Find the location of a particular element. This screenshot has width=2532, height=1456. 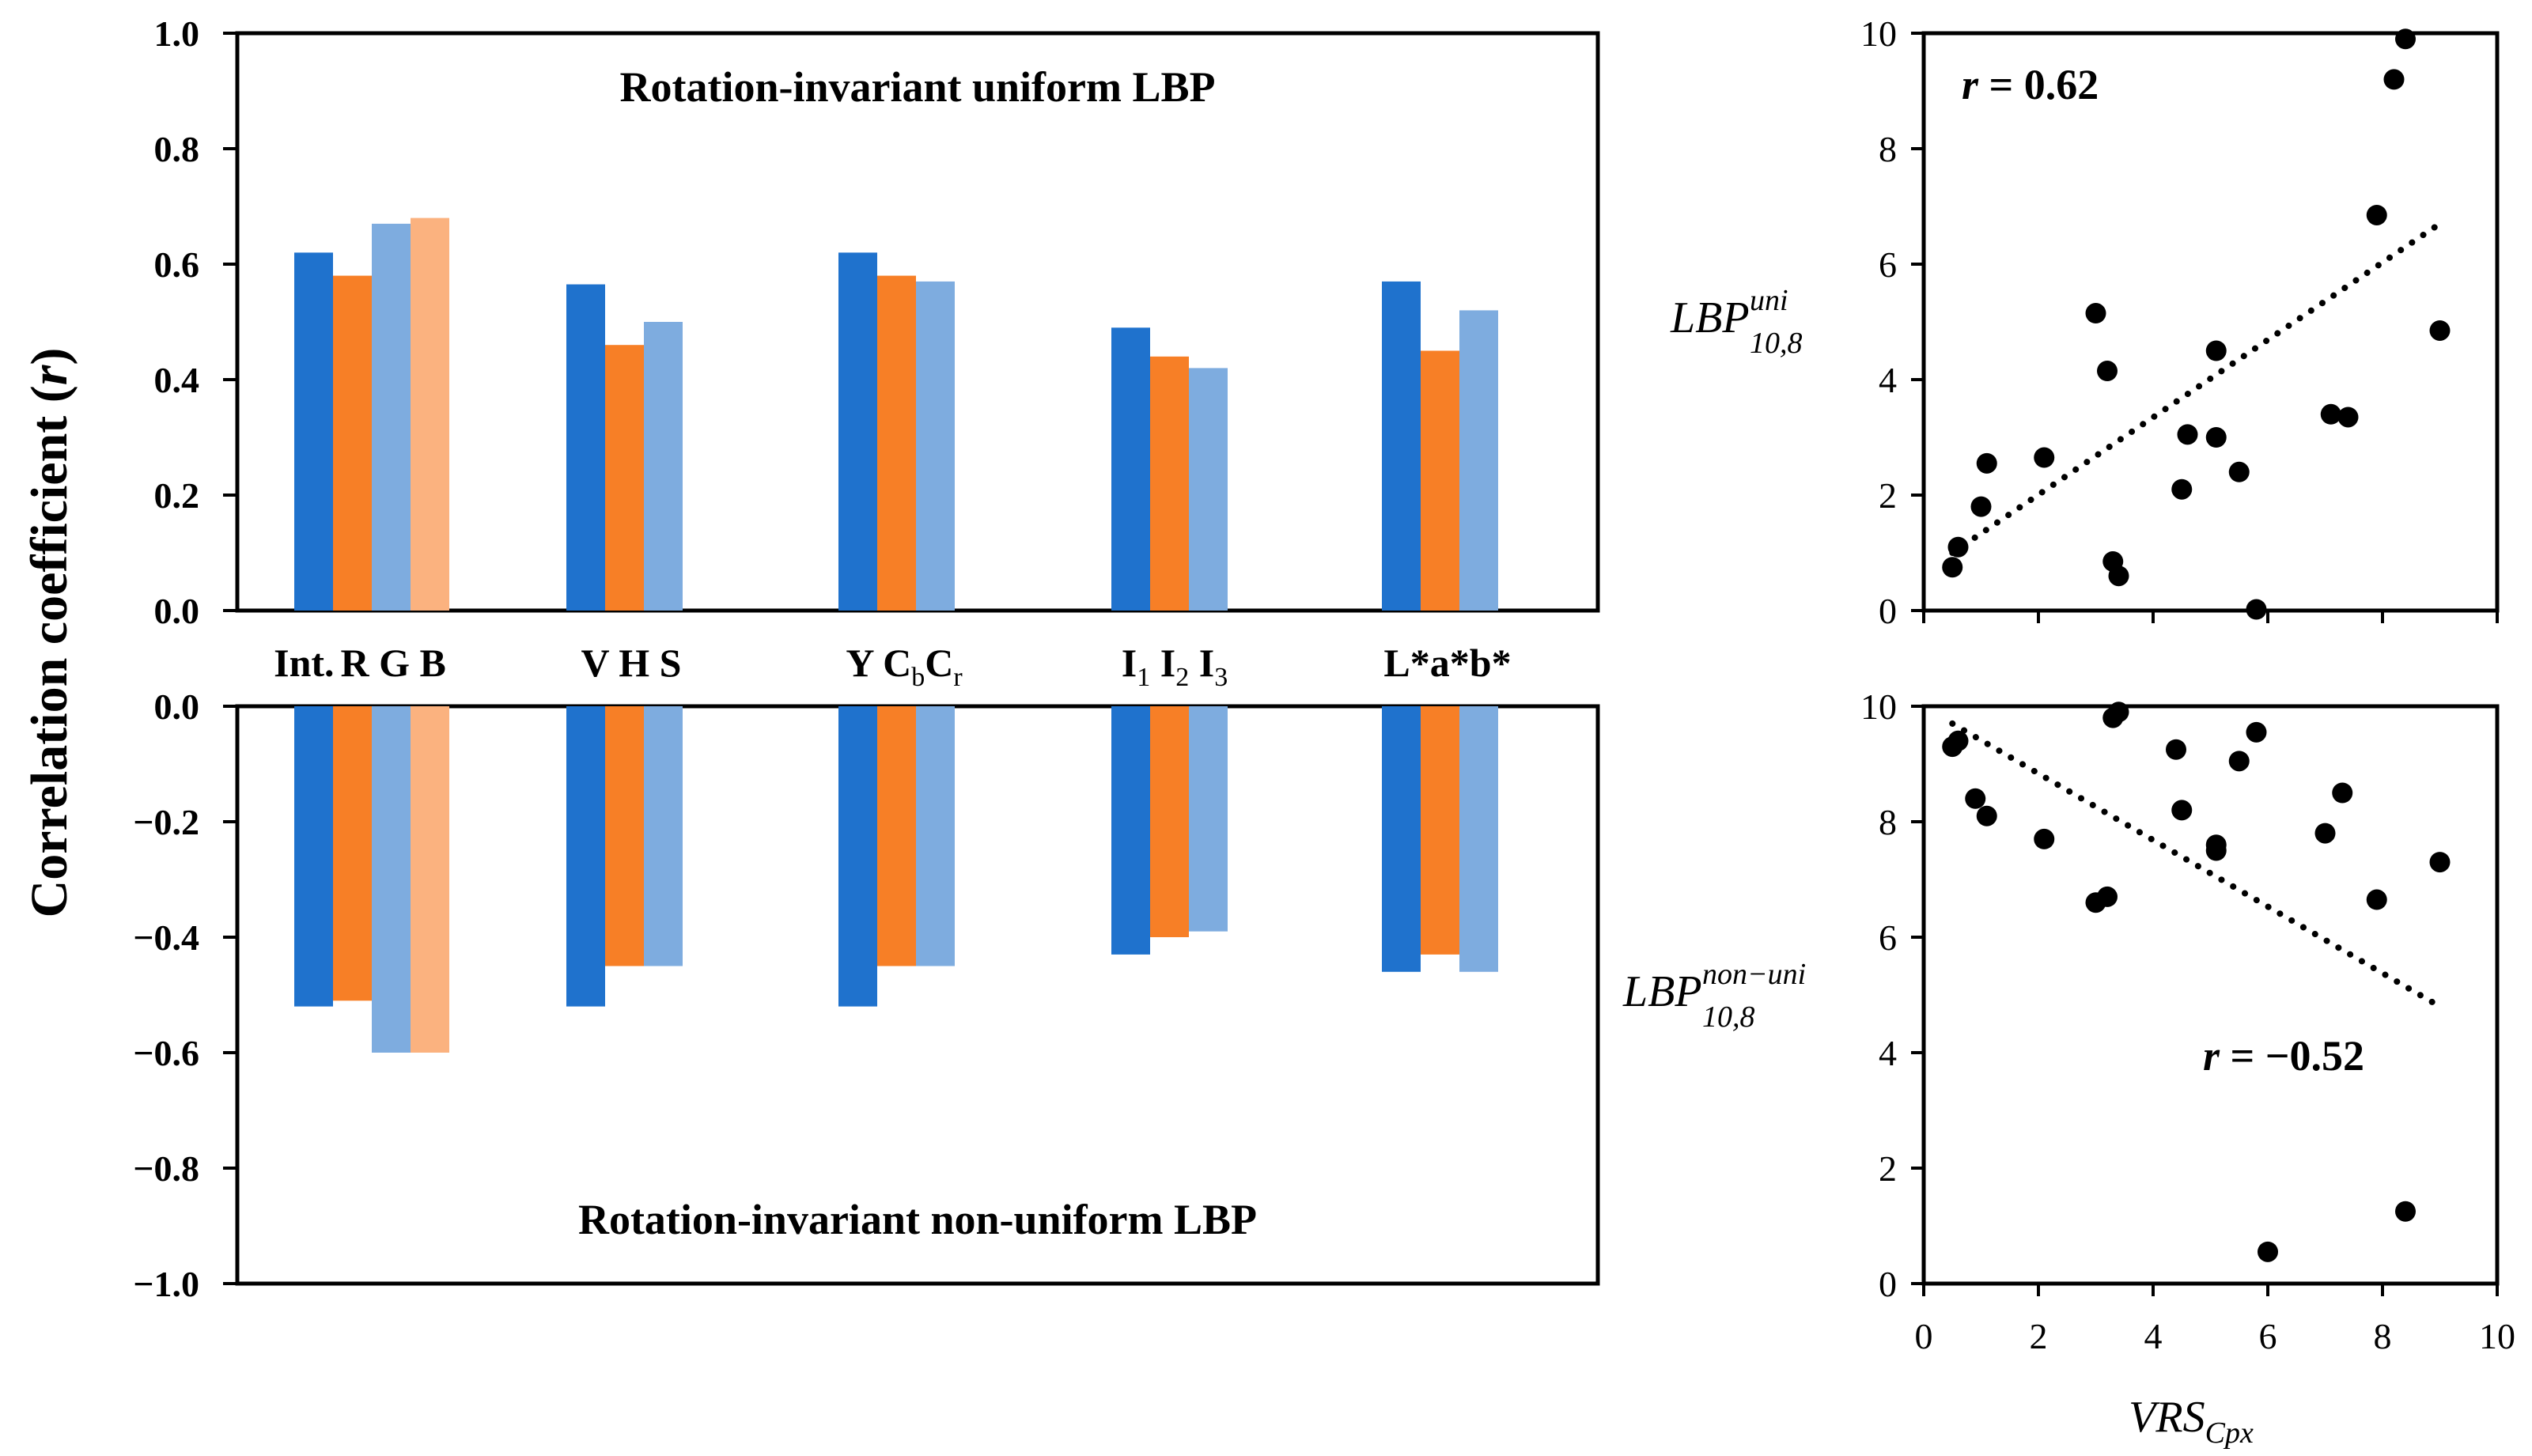

group-label-part: b is located at coordinates (918, 677).